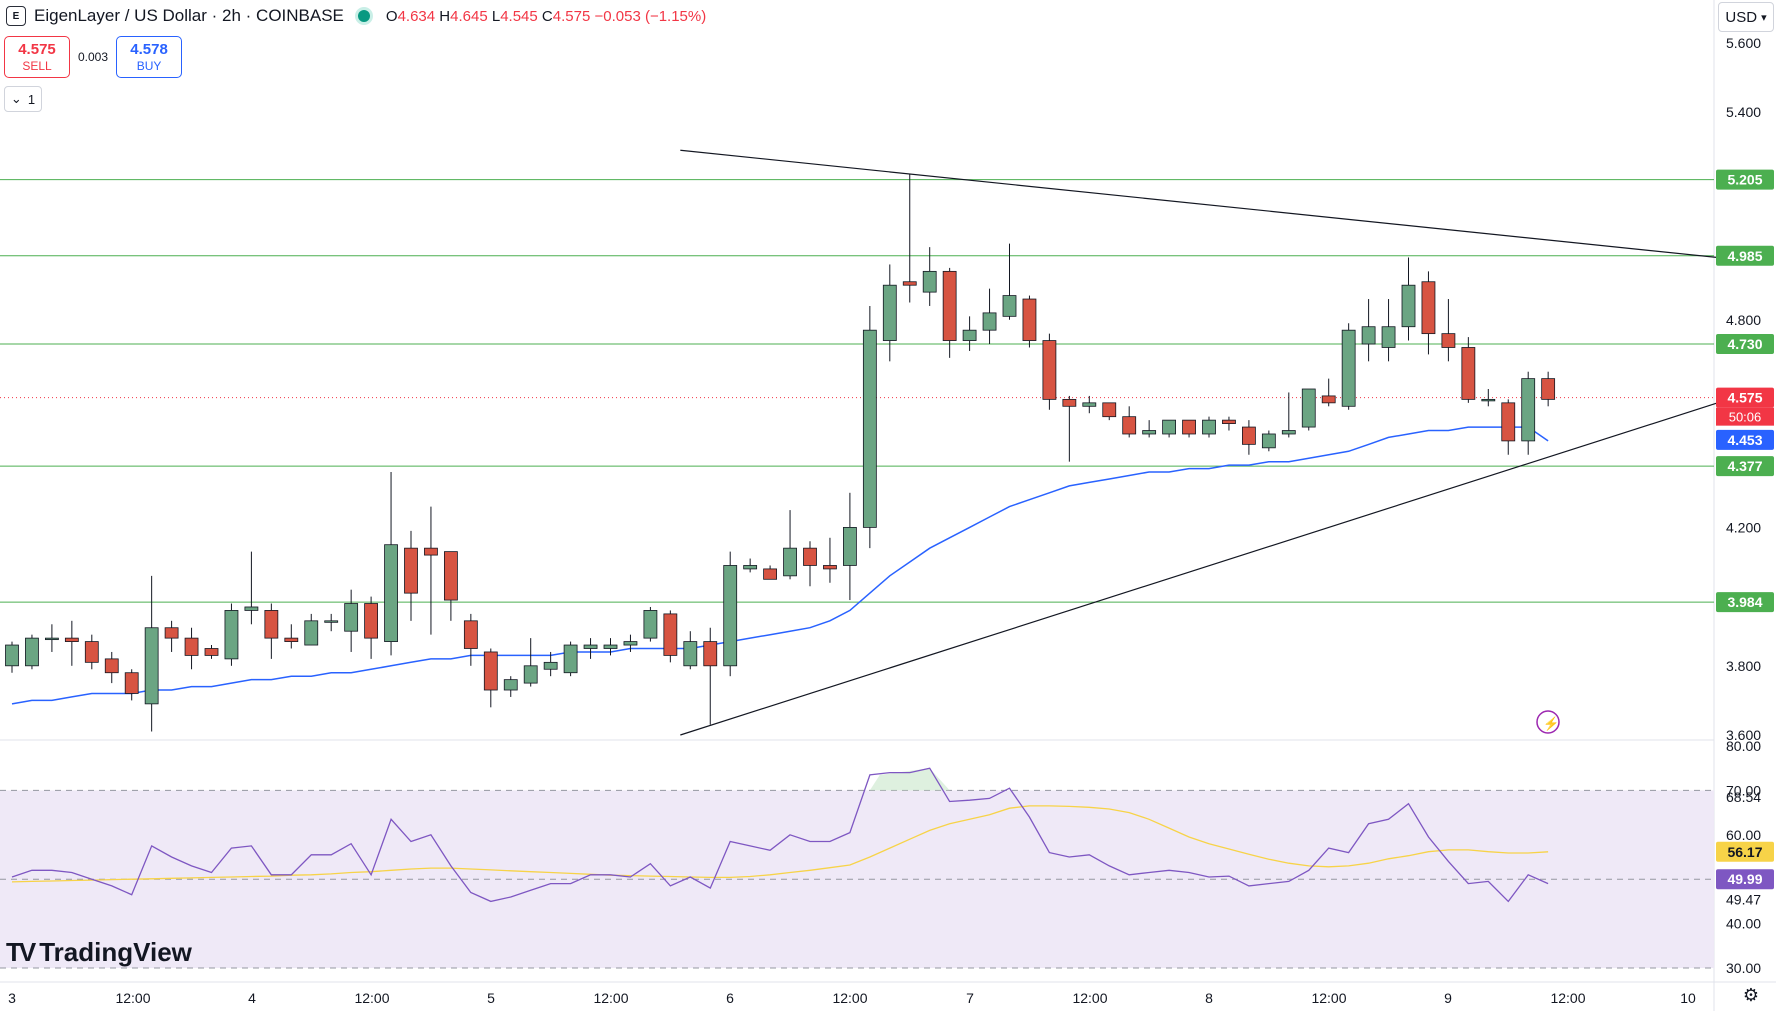  I want to click on time-tick-label: 12:00, so click(849, 998).